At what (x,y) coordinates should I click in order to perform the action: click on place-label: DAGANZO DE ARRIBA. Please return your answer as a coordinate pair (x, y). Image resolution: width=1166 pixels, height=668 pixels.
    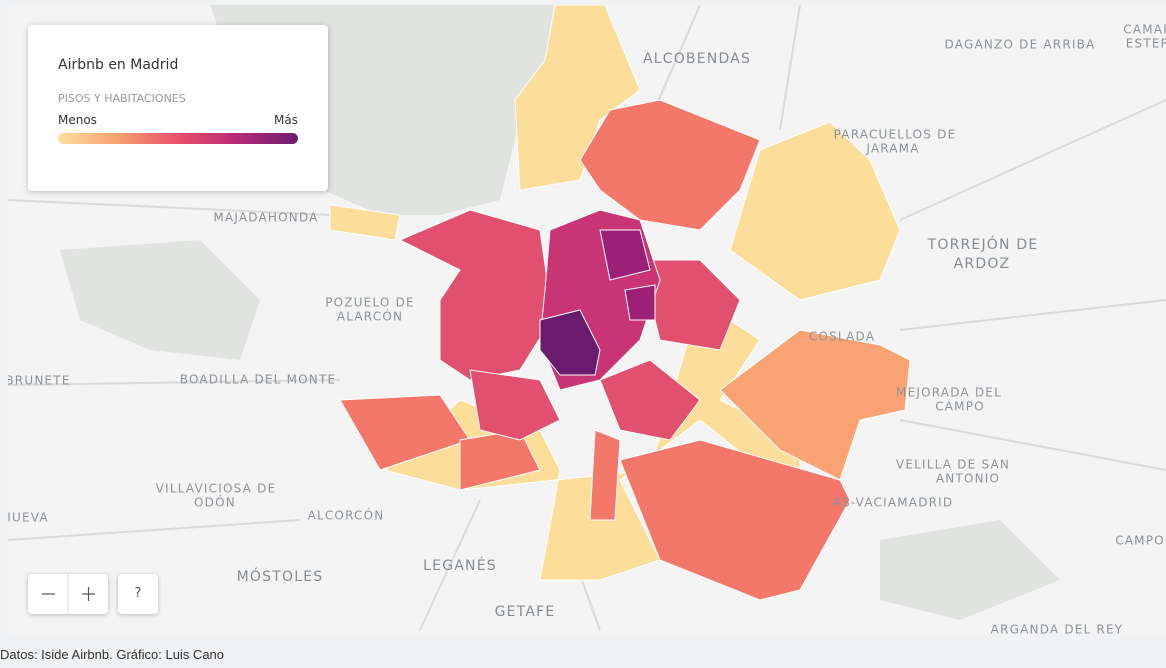
    Looking at the image, I should click on (1020, 45).